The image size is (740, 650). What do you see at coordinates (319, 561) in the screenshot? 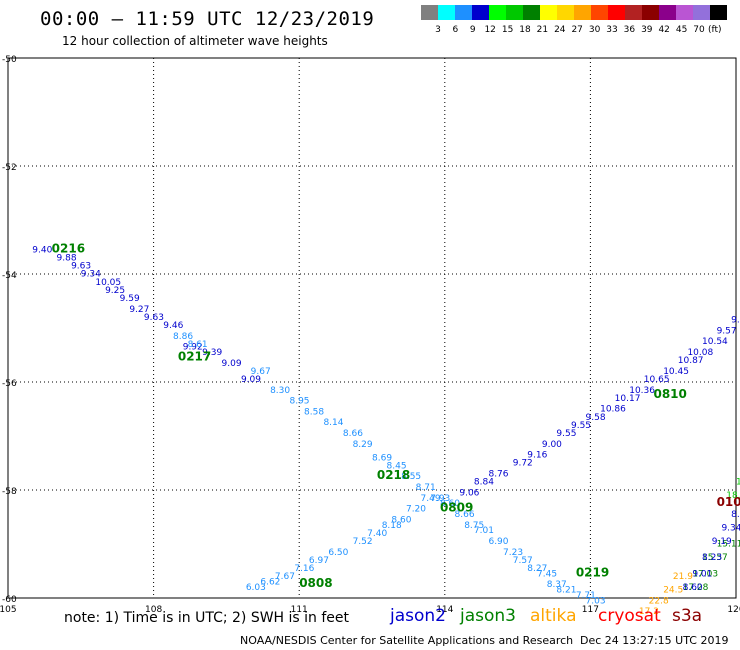
I see `wave-height-value: 6.97` at bounding box center [319, 561].